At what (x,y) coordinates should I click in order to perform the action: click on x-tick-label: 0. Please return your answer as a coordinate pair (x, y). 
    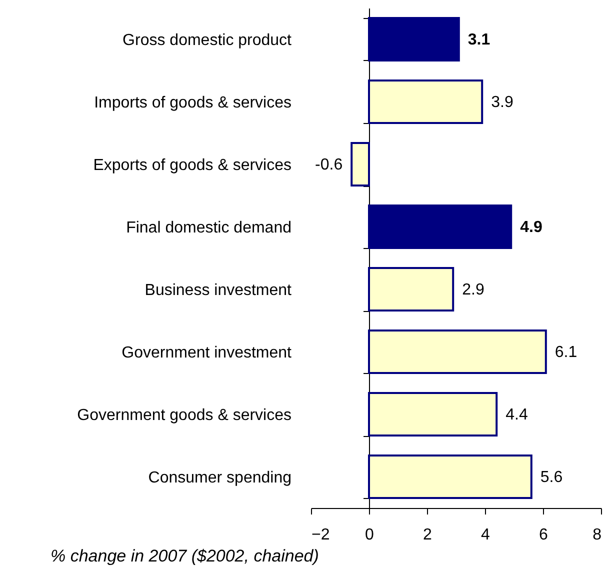
    Looking at the image, I should click on (369, 535).